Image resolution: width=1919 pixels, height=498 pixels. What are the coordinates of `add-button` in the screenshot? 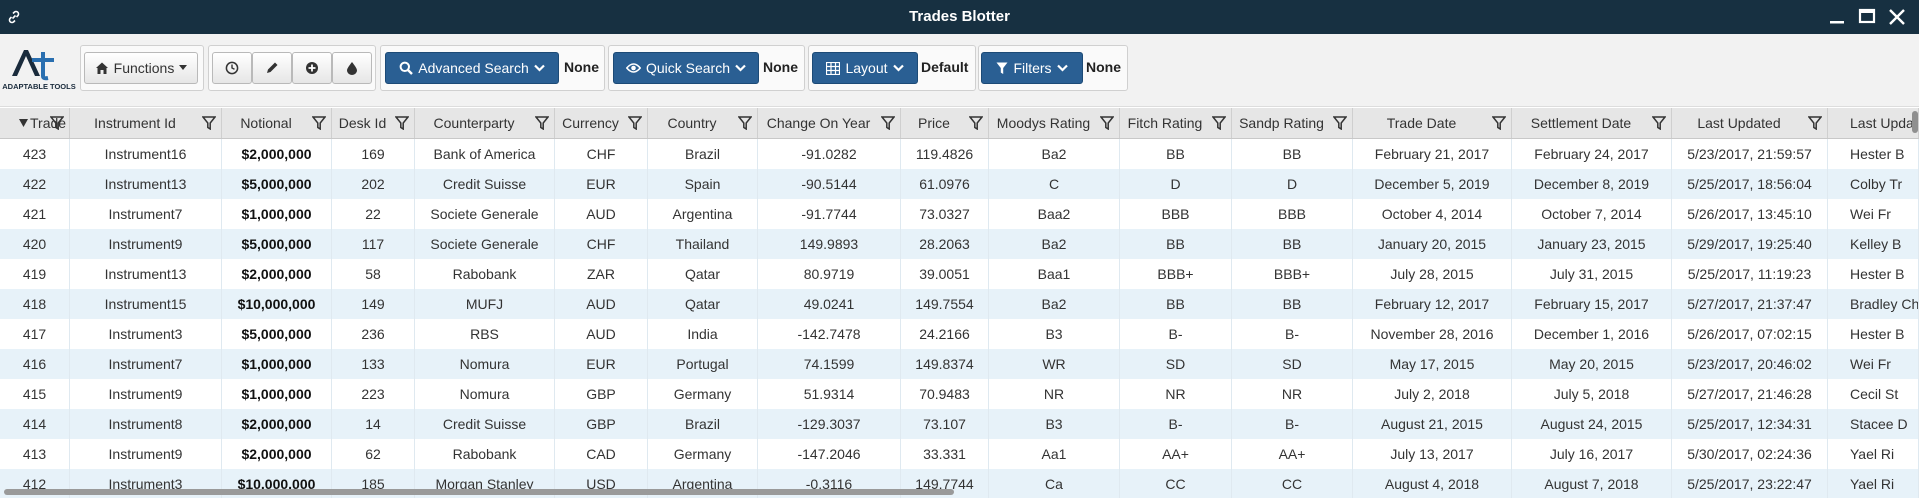 It's located at (312, 68).